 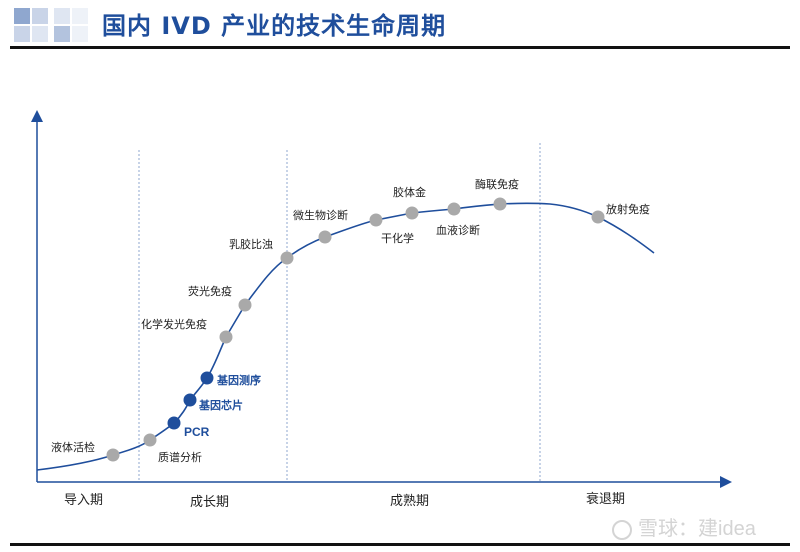 What do you see at coordinates (245, 305) in the screenshot?
I see `marker-dot-fluorescence` at bounding box center [245, 305].